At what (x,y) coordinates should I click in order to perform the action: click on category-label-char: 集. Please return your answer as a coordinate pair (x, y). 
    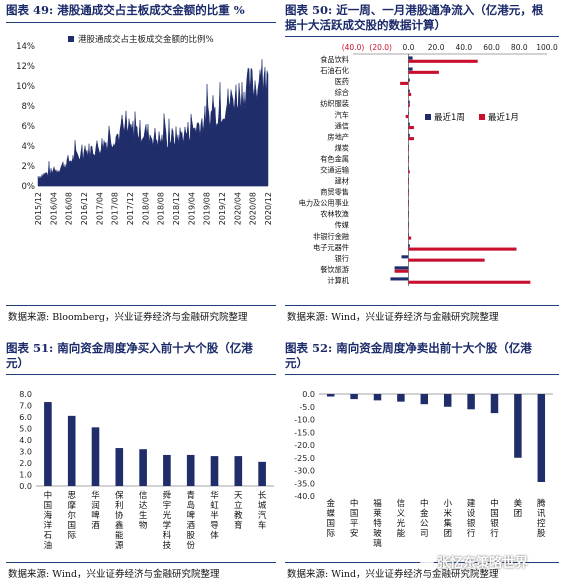
    Looking at the image, I should click on (447, 523).